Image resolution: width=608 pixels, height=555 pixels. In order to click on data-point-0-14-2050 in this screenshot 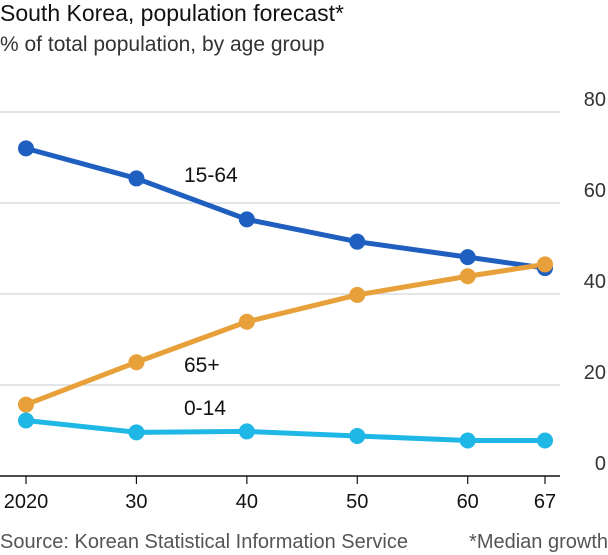, I will do `click(357, 435)`.